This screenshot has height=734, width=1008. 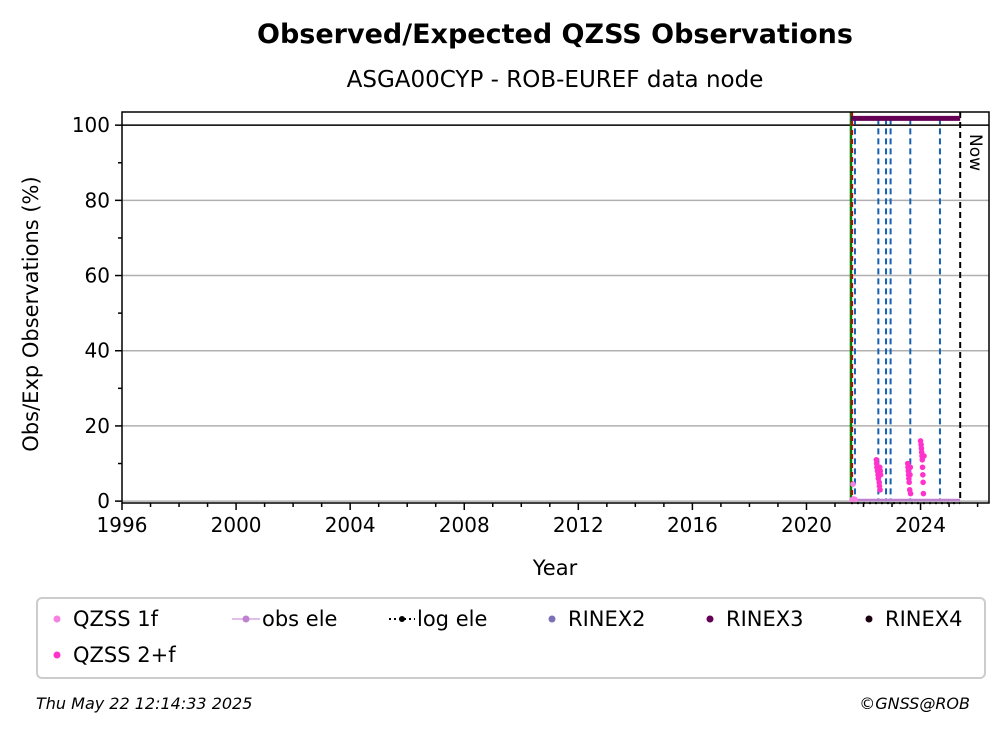 What do you see at coordinates (578, 525) in the screenshot?
I see `x-tick-label: 2012` at bounding box center [578, 525].